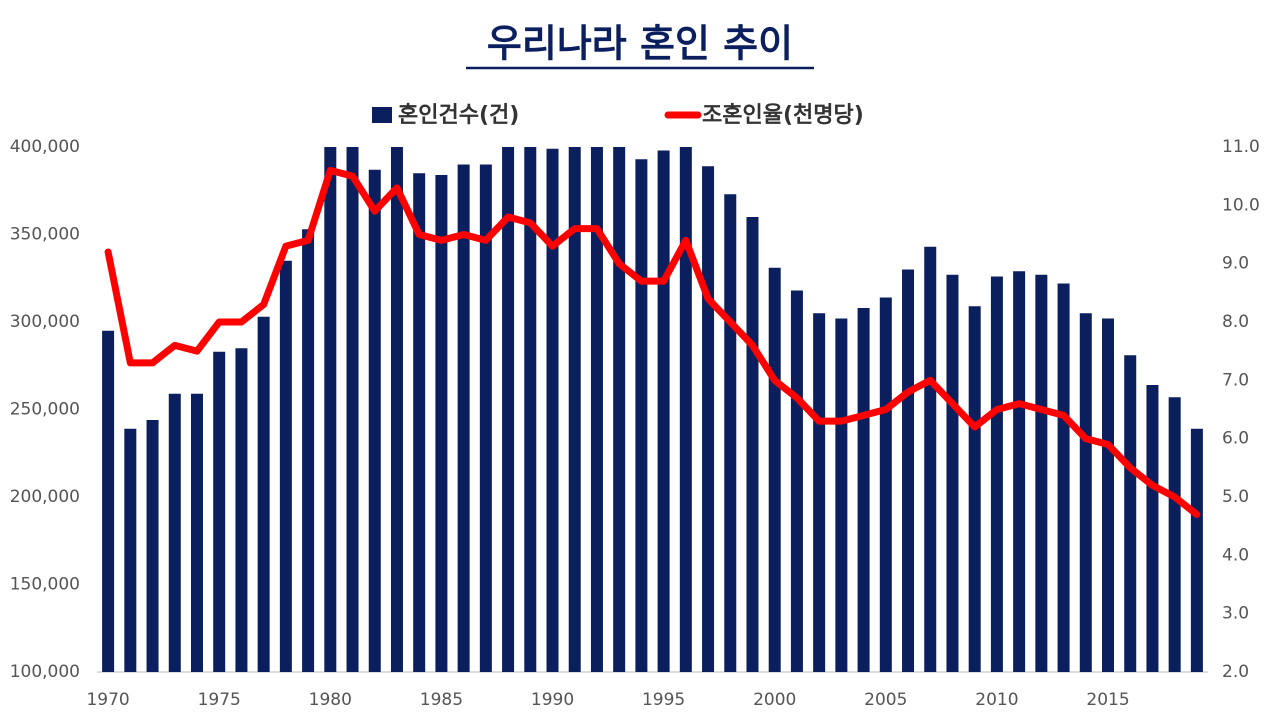 The image size is (1280, 720). What do you see at coordinates (1235, 380) in the screenshot?
I see `y2-tick-label: 7.0` at bounding box center [1235, 380].